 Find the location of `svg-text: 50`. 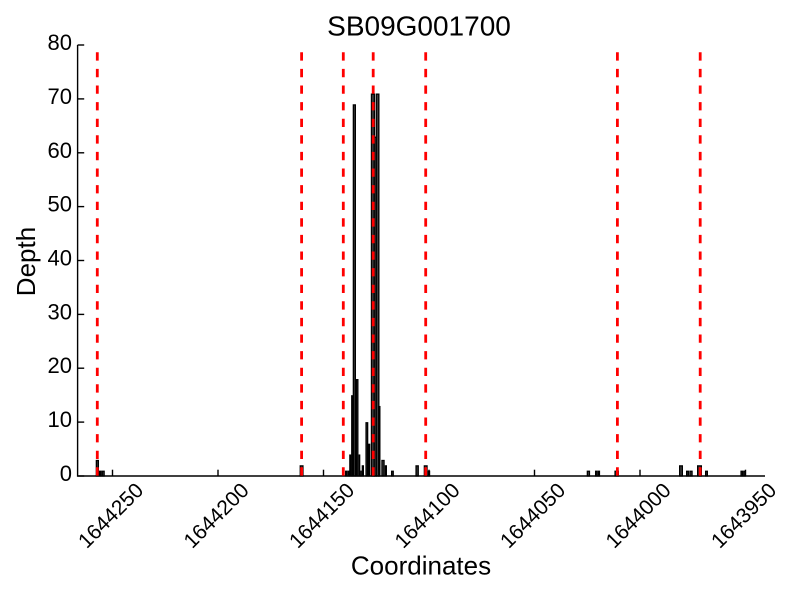

svg-text: 50 is located at coordinates (60, 204).